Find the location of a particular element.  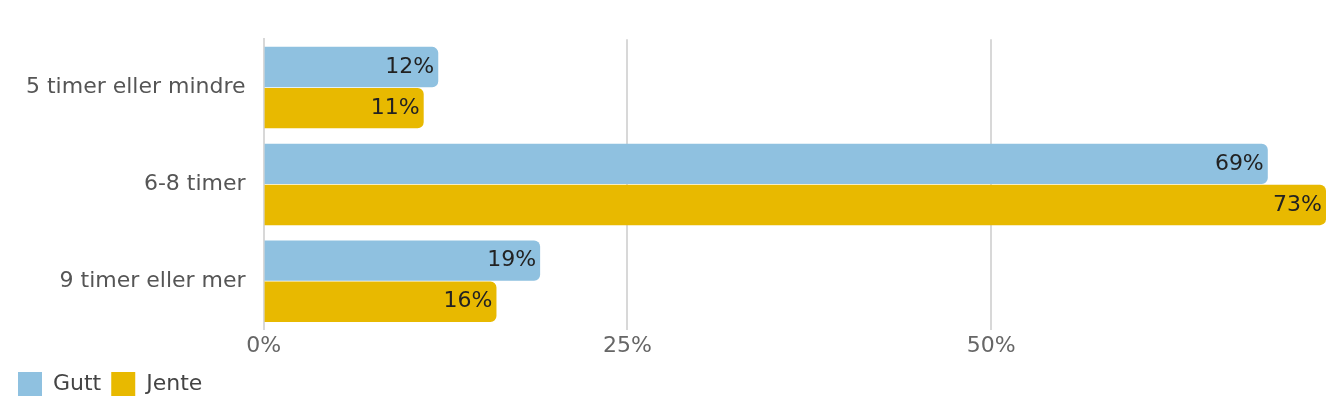

y-tick-label: 6-8 timer is located at coordinates (195, 183).